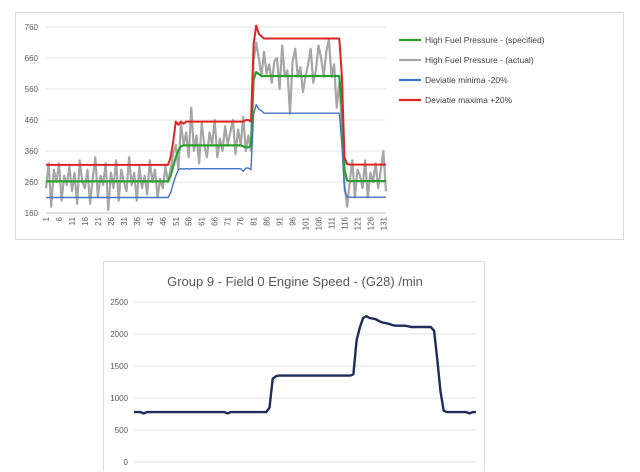 This screenshot has width=640, height=472. What do you see at coordinates (331, 222) in the screenshot?
I see `x-tick-label: 111` at bounding box center [331, 222].